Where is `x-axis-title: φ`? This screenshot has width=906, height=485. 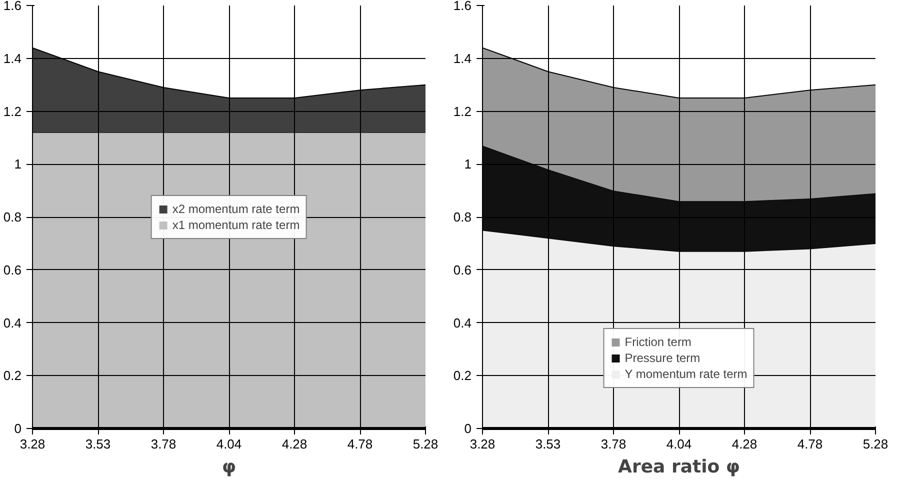
x-axis-title: φ is located at coordinates (229, 467).